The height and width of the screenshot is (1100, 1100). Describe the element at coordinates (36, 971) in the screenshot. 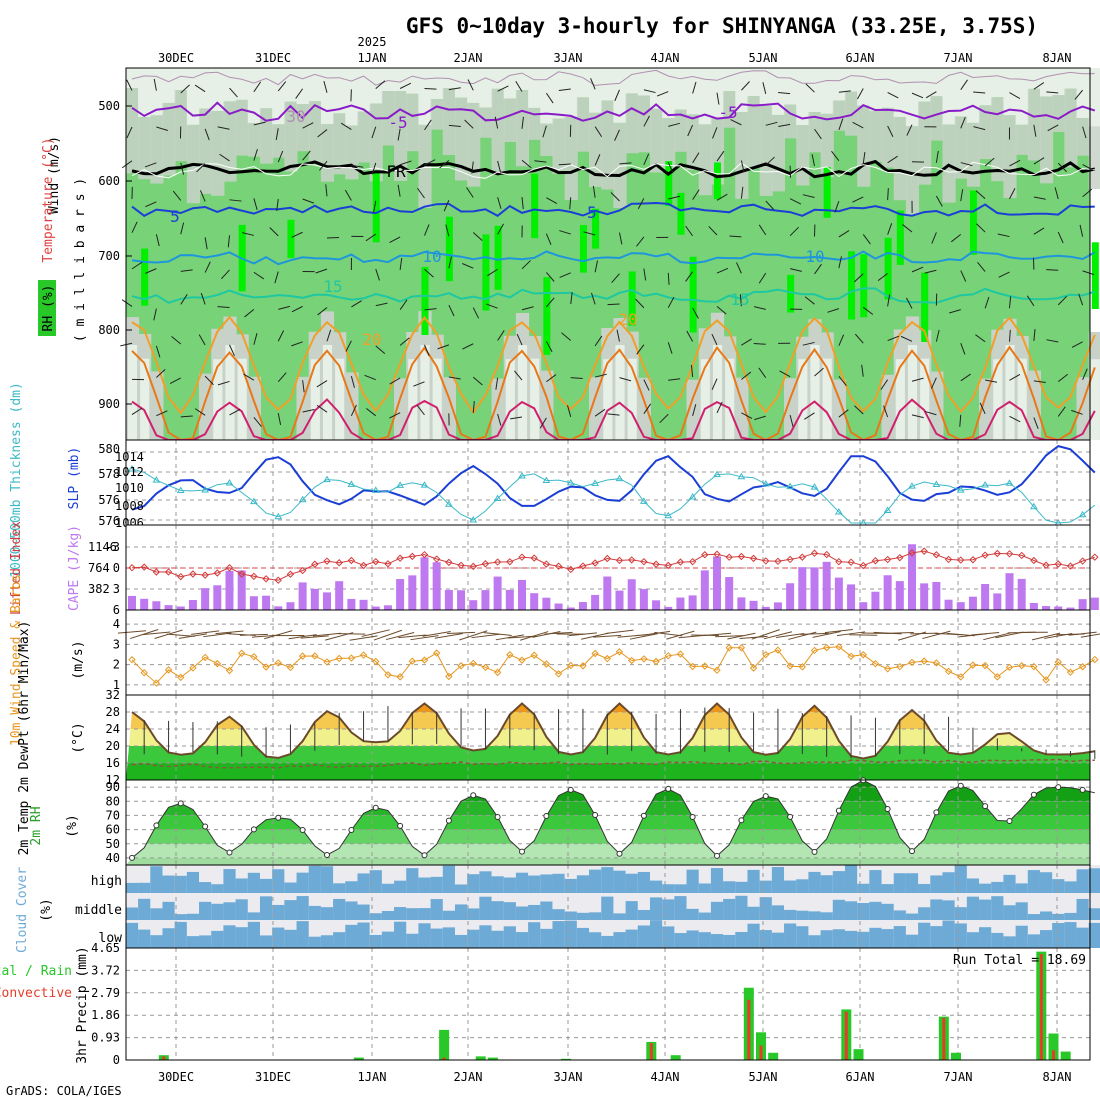

I see `precip-total-label: Total / Rain` at that location.